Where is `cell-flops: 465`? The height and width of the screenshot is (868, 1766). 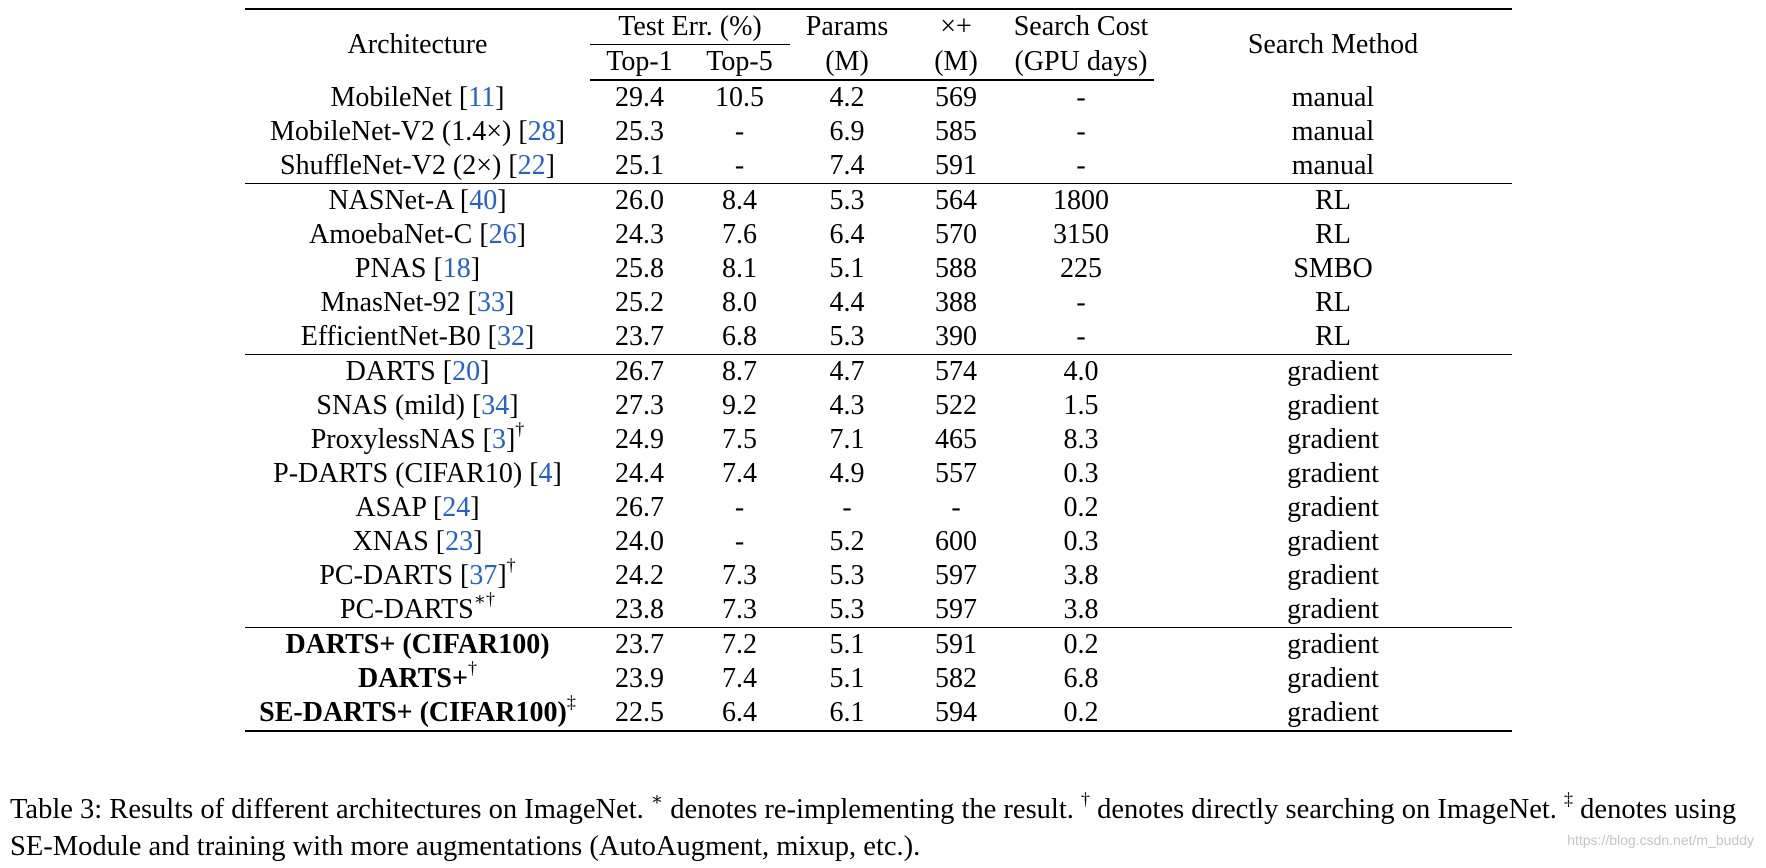
cell-flops: 465 is located at coordinates (956, 439).